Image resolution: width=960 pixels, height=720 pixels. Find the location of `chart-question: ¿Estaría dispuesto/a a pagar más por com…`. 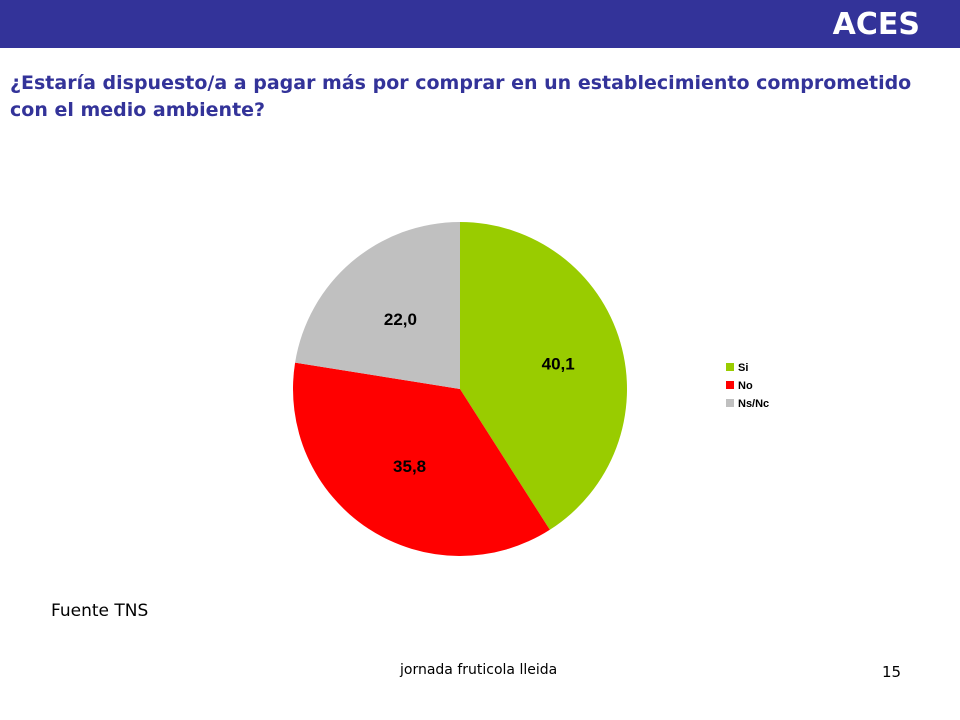

chart-question: ¿Estaría dispuesto/a a pagar más por com… is located at coordinates (461, 96).